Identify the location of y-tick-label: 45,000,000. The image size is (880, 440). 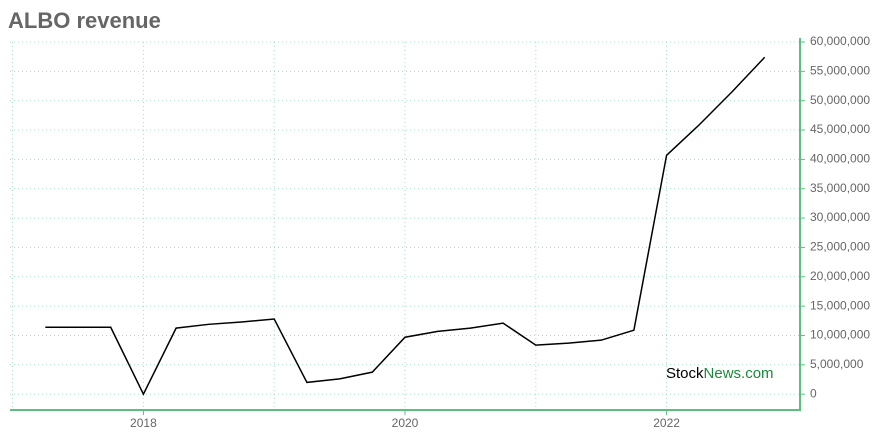
(840, 129).